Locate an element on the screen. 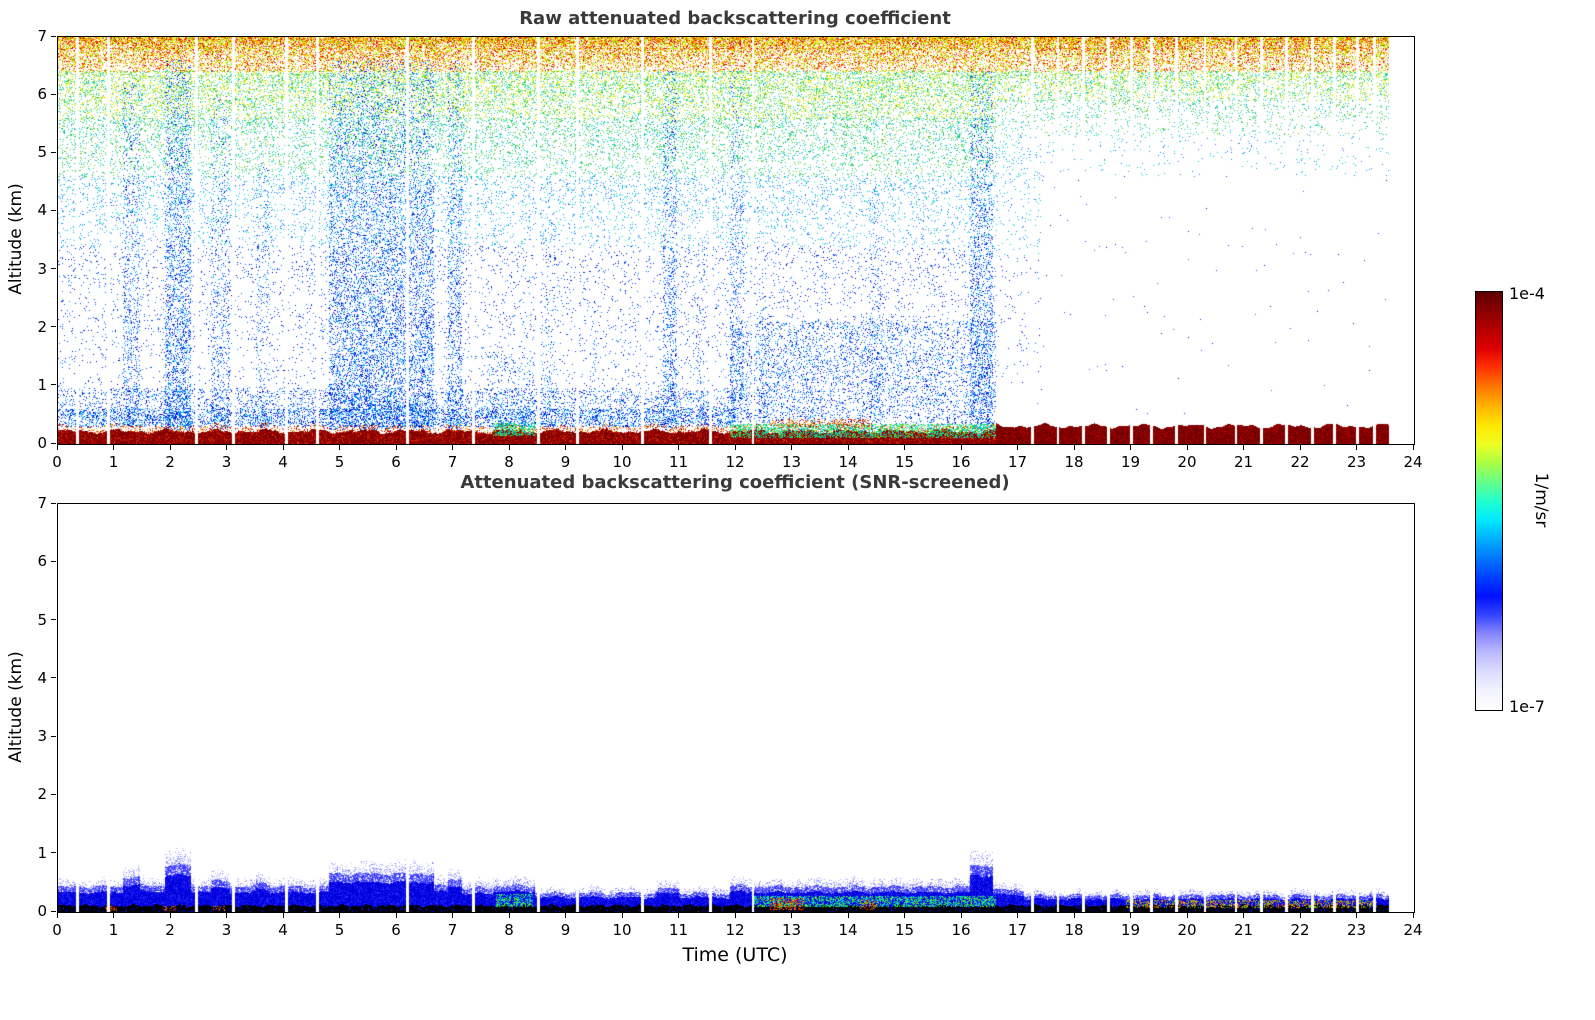 Image resolution: width=1595 pixels, height=1020 pixels. y-tick-label: 1 is located at coordinates (42, 852).